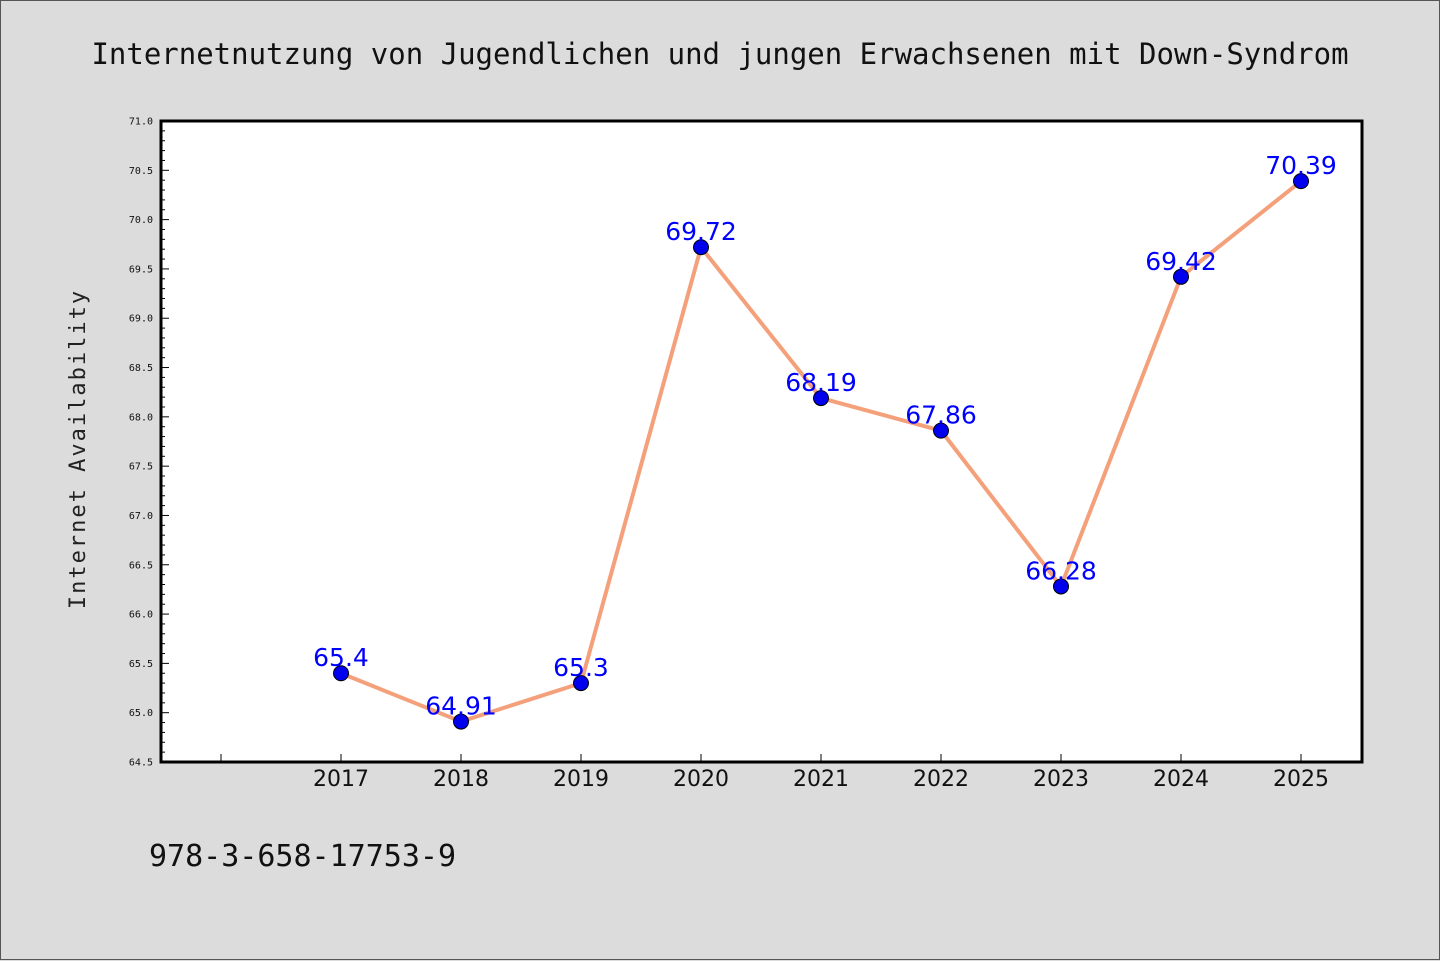  I want to click on y-tick-label: 67.0, so click(141, 516).